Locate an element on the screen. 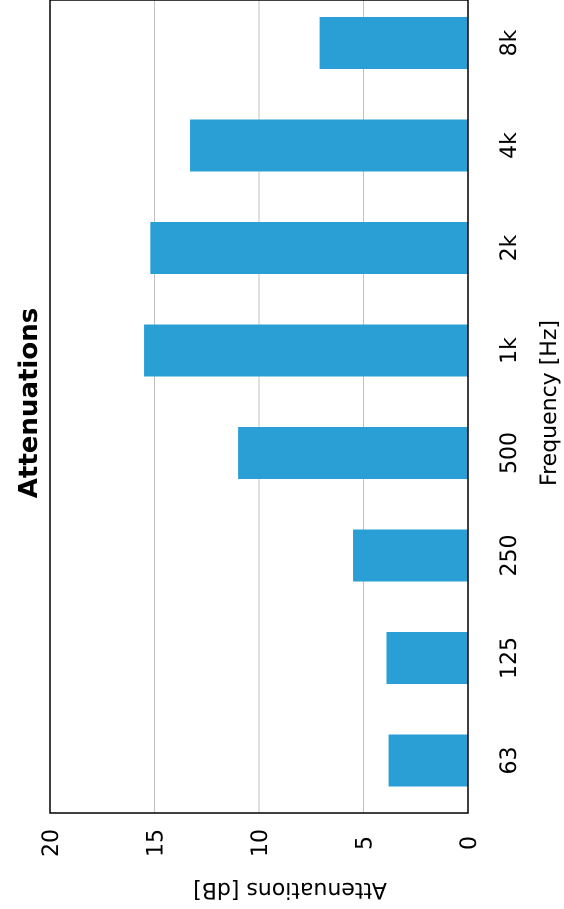  value-axis-ticks: 0 5 10 15 20 is located at coordinates (260, 843).